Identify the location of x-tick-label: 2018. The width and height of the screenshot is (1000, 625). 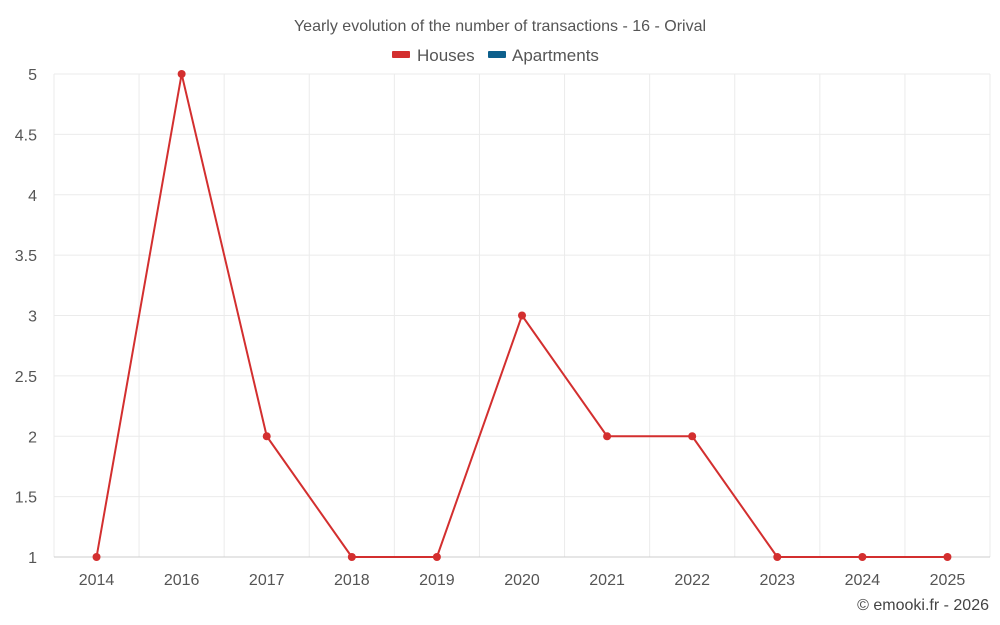
(352, 580).